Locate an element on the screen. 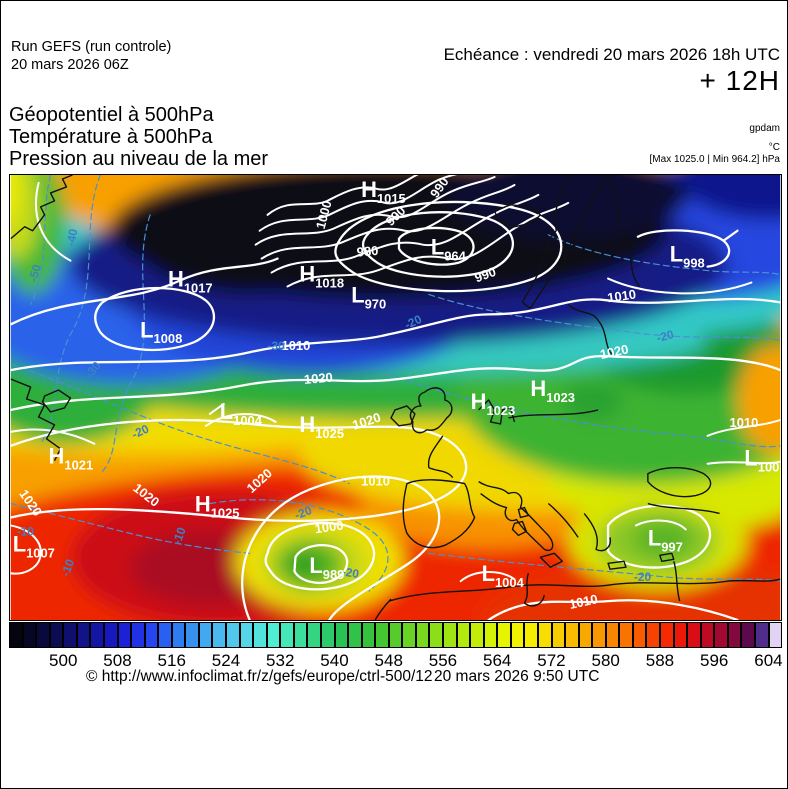 The image size is (788, 789). valid-time-label: Echéance : vendredi 20 mars 2026 18h UTC is located at coordinates (611, 54).